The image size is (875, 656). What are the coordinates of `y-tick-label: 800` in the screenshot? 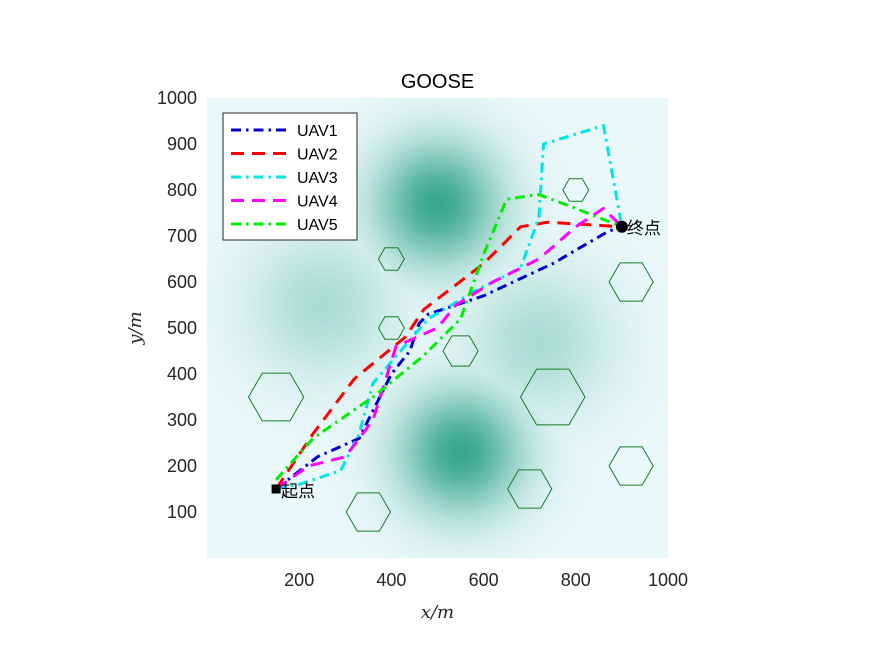 It's located at (182, 190).